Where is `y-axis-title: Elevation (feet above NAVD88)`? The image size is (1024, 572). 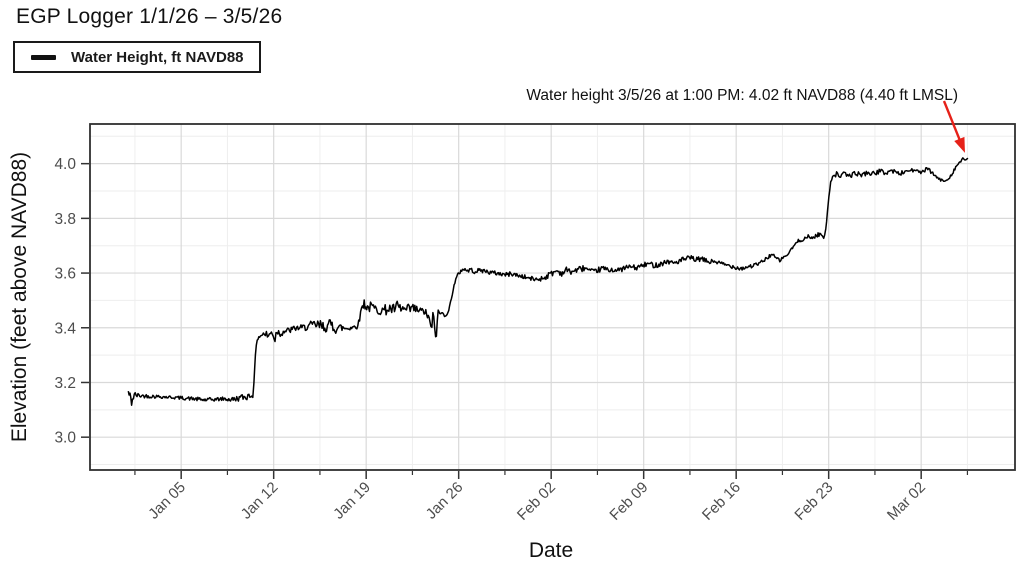 y-axis-title: Elevation (feet above NAVD88) is located at coordinates (19, 297).